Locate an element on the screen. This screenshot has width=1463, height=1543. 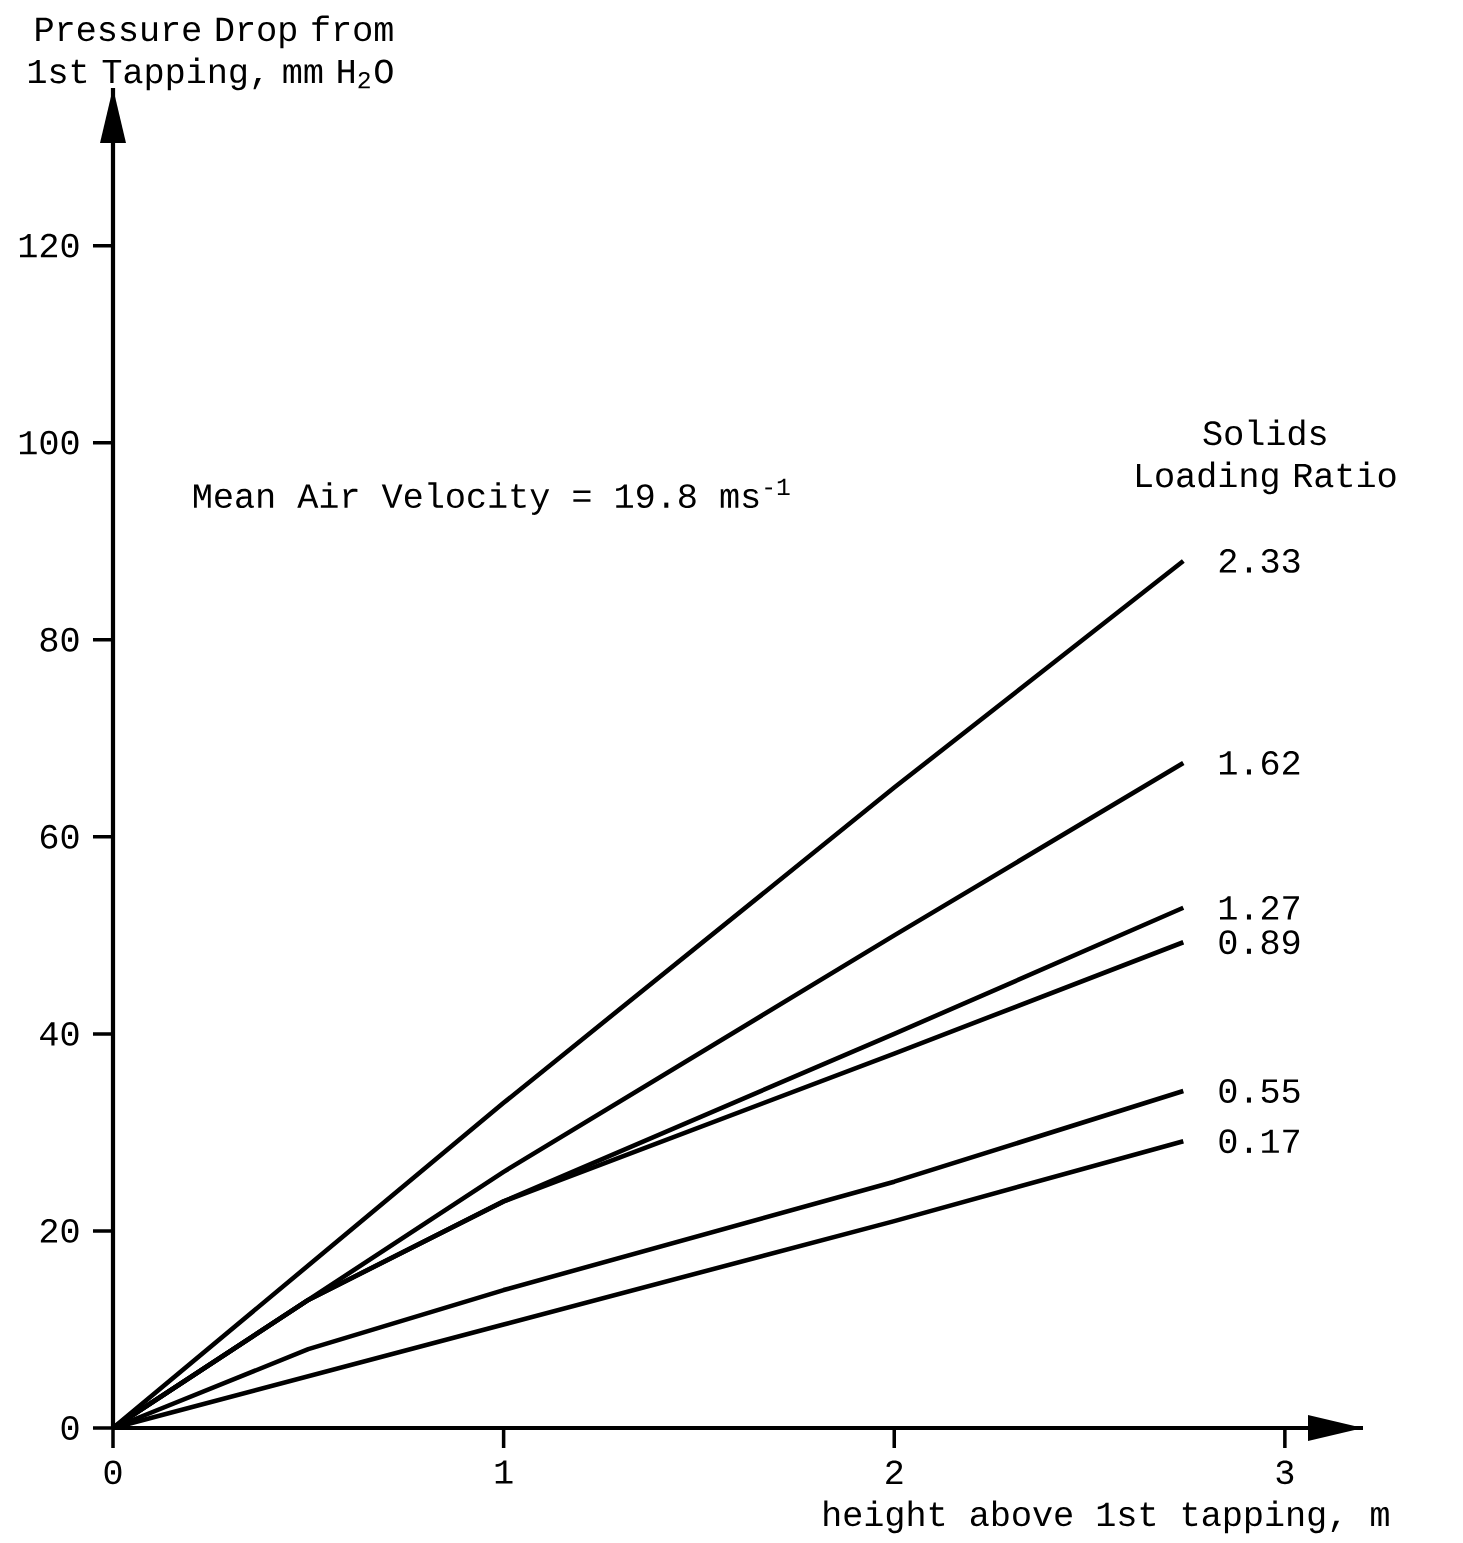
x-tick-label: 3 is located at coordinates (1285, 1472).